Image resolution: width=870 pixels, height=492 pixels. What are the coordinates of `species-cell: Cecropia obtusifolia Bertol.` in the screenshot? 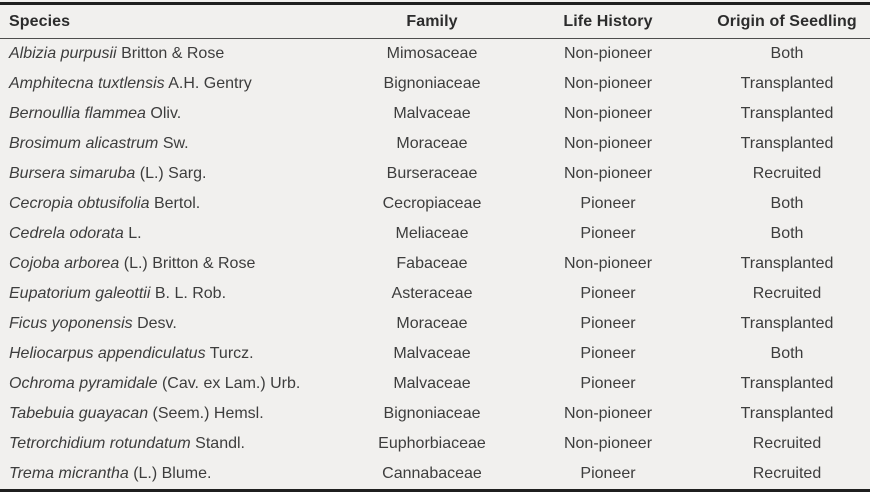 It's located at (176, 204).